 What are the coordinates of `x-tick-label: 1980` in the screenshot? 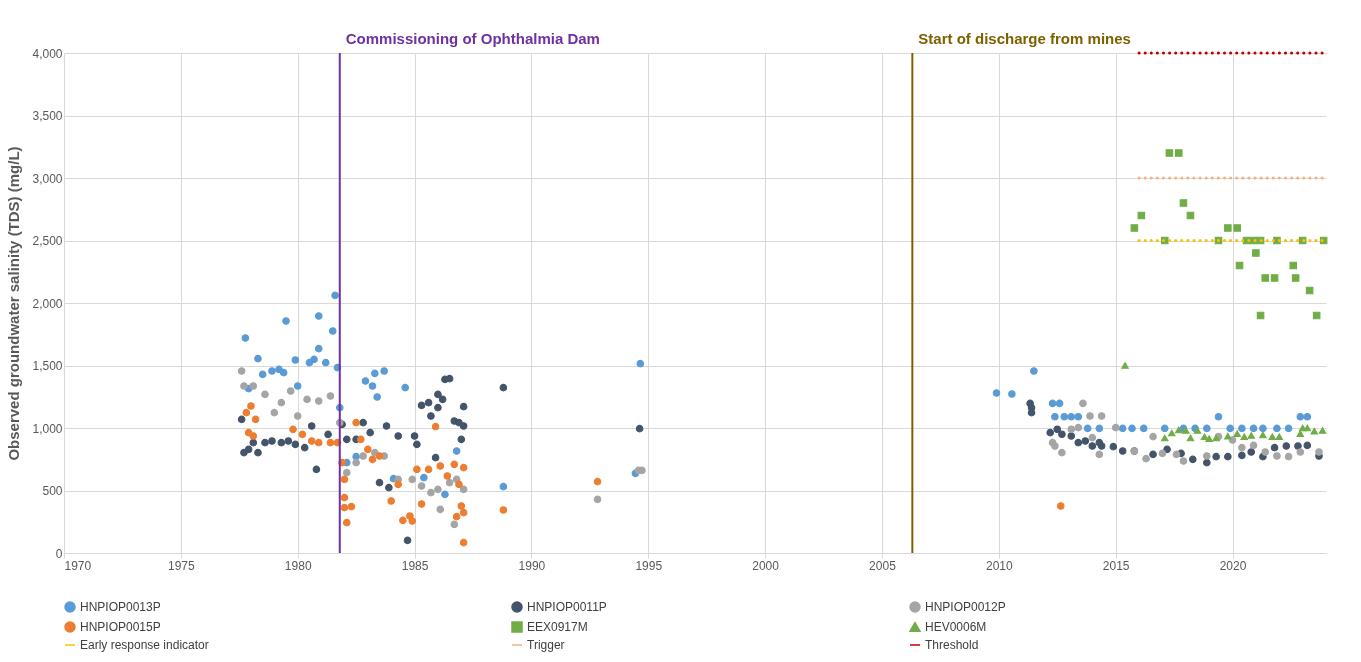 It's located at (298, 565).